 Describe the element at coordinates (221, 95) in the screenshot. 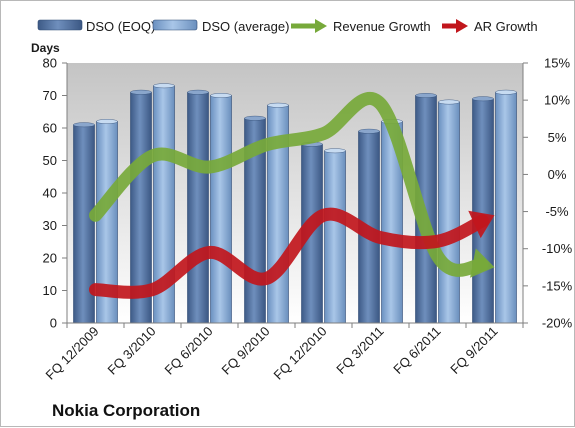

I see `bar-cap-dso-average-fq-6-2010` at that location.